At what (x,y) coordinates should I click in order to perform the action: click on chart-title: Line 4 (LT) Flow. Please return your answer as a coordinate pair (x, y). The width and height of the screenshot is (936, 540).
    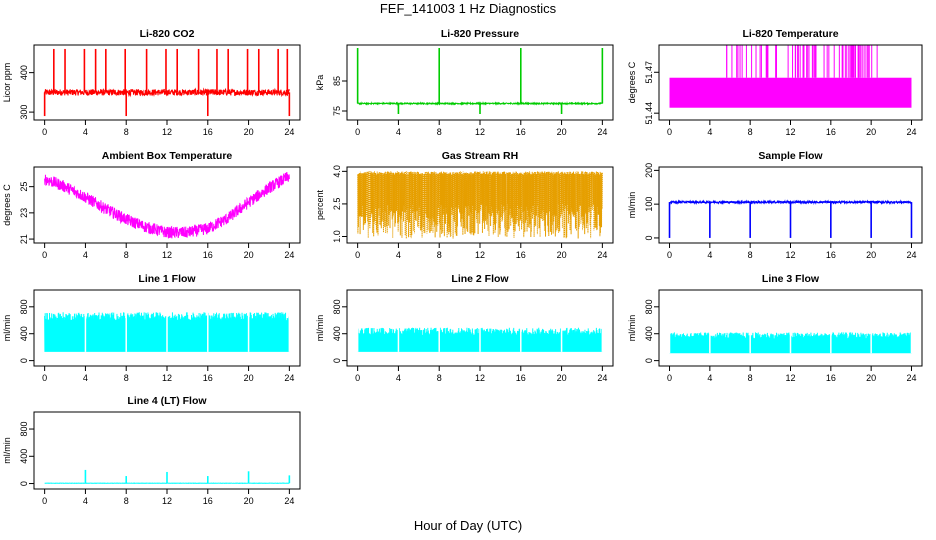
    Looking at the image, I should click on (167, 401).